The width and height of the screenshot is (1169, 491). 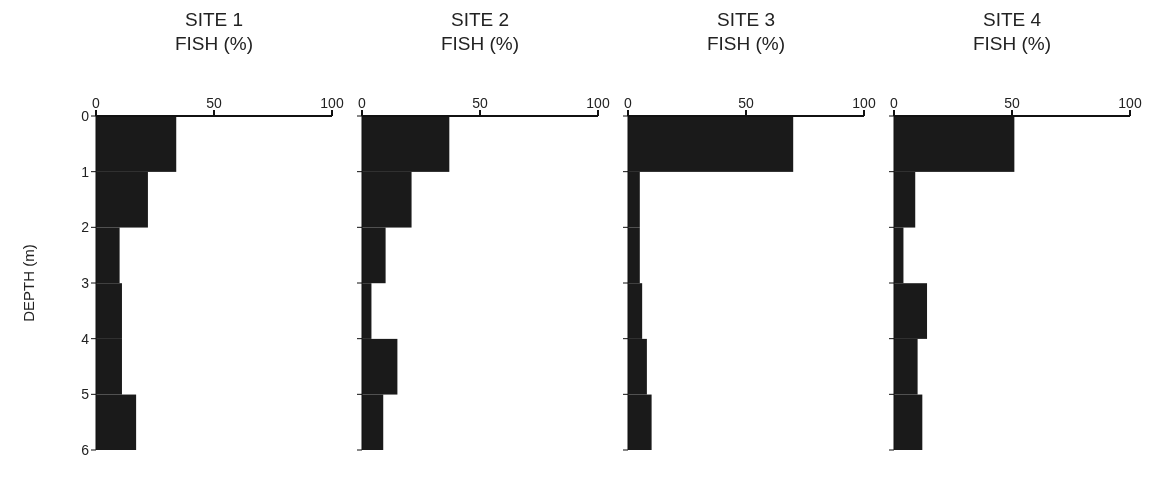 I want to click on chart-title: SITE 1, so click(x=214, y=20).